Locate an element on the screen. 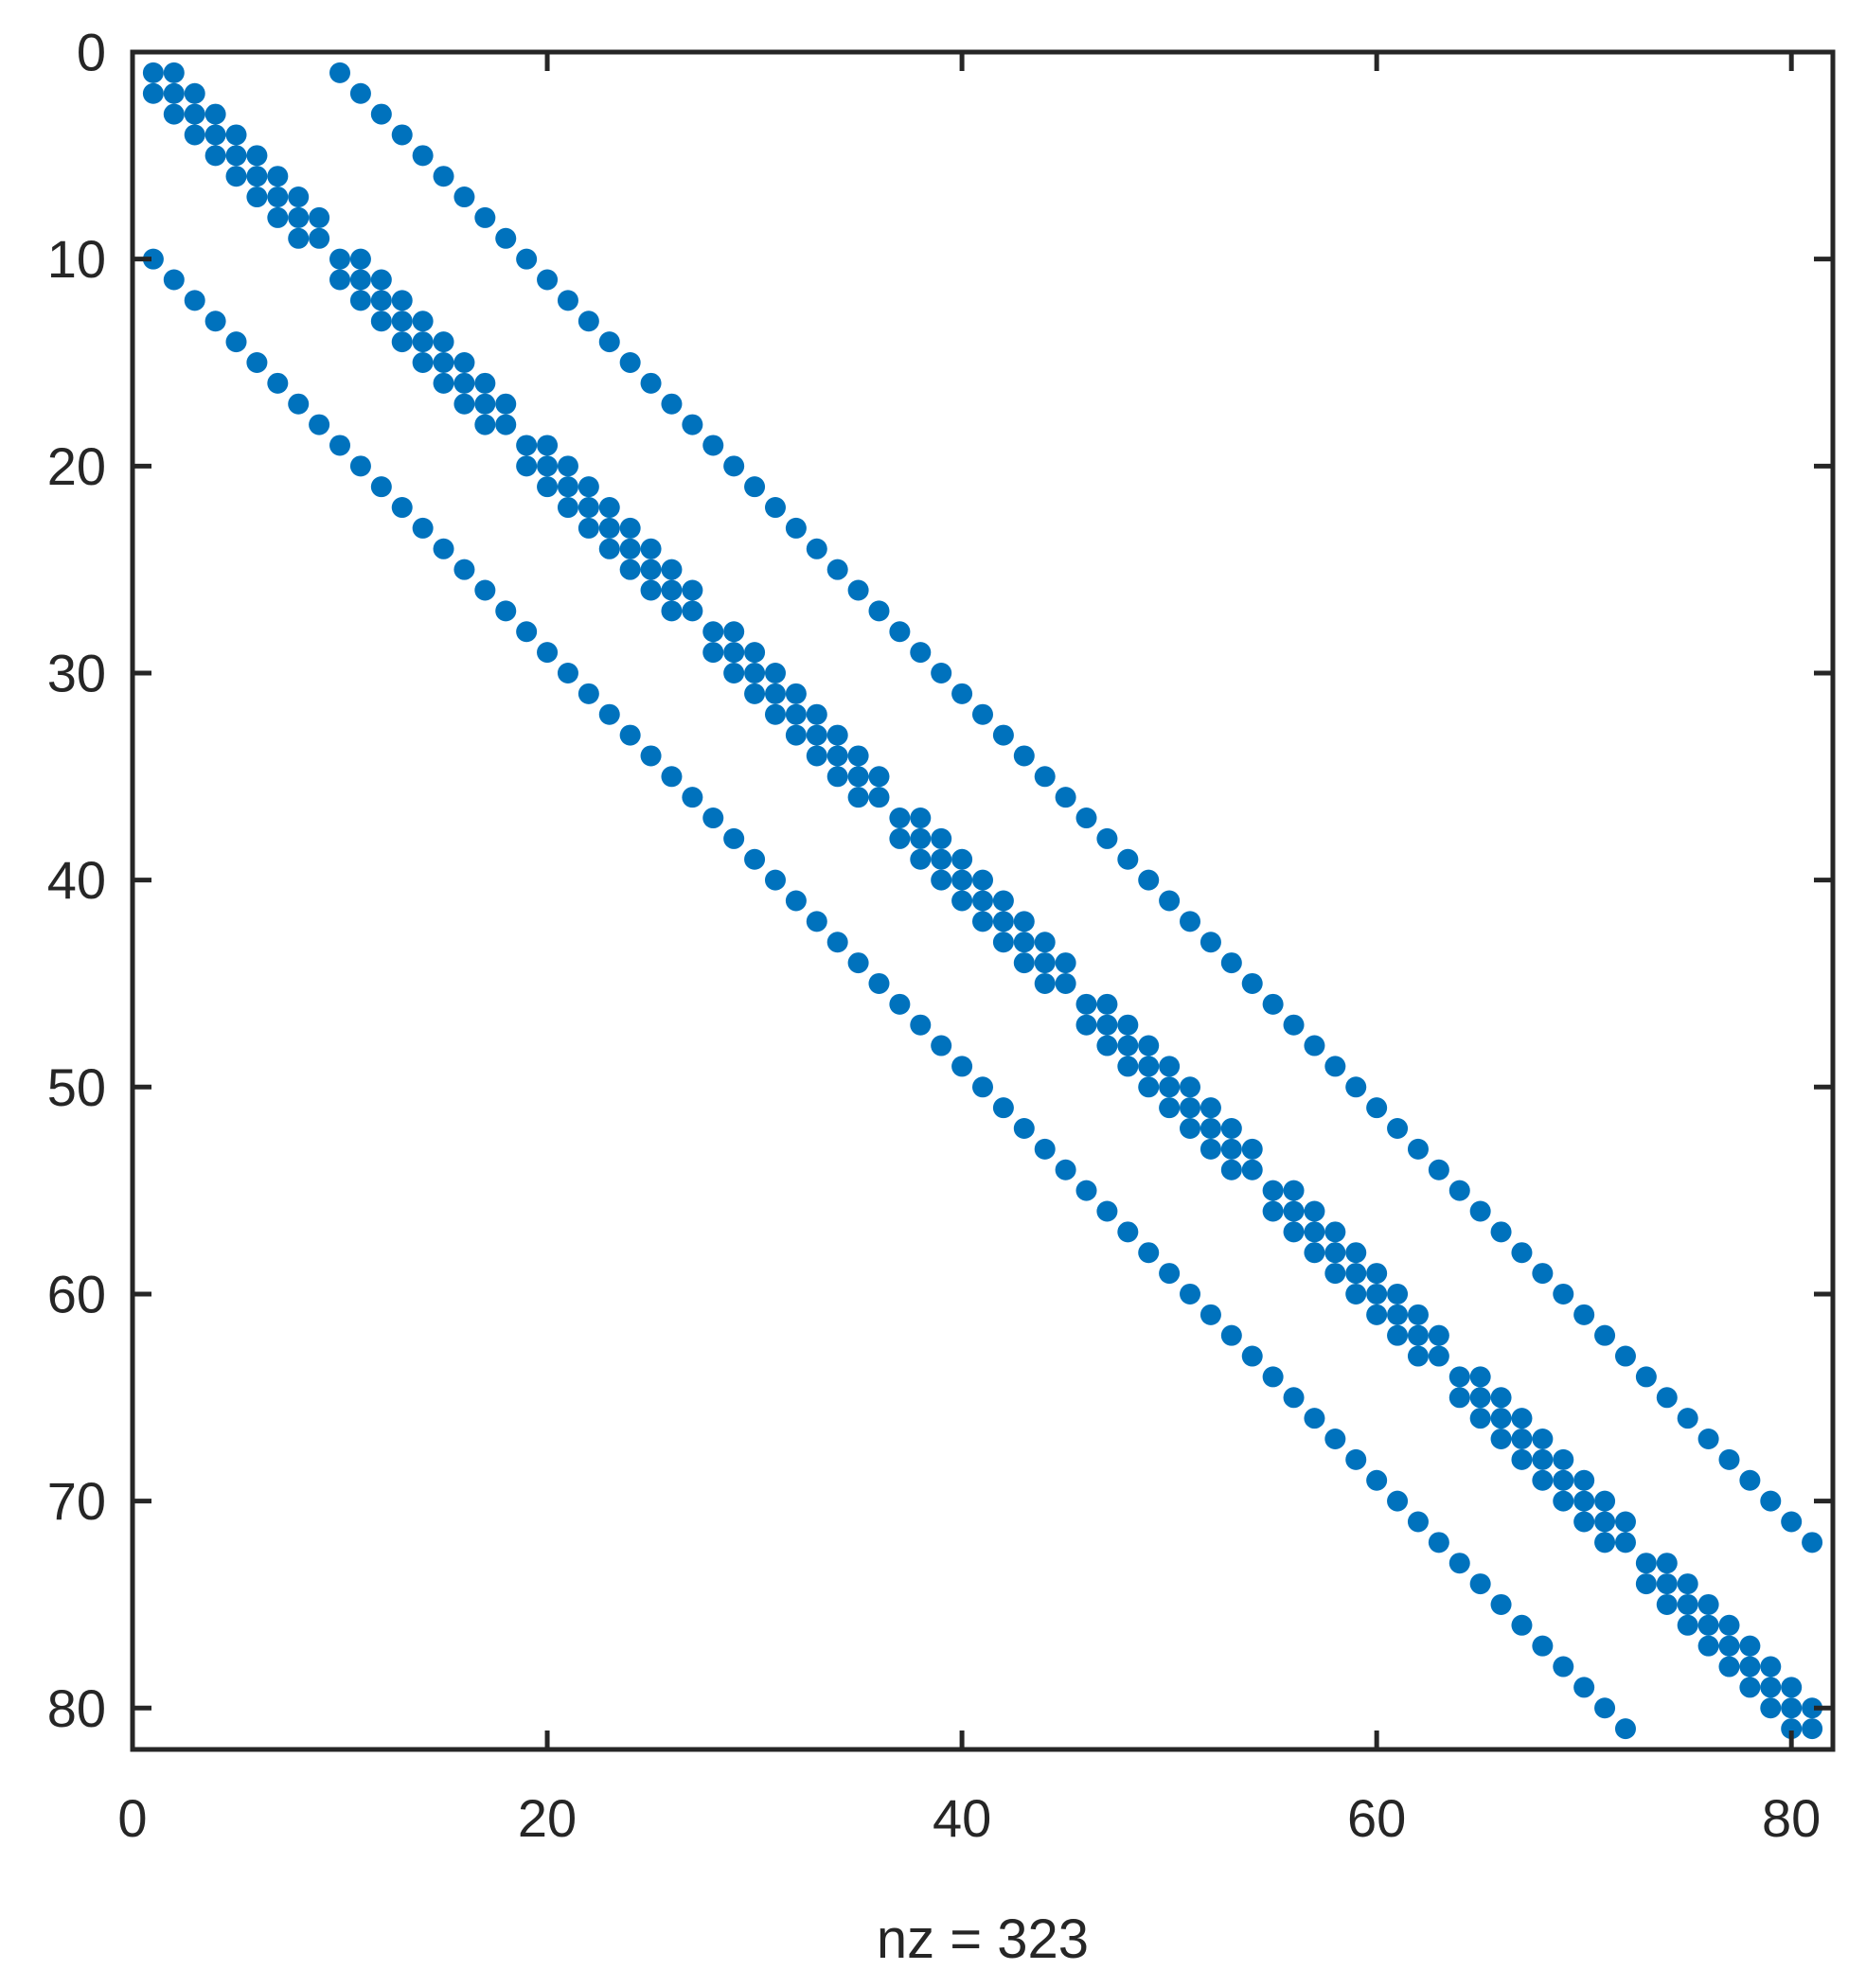  y-tick-label: 10 is located at coordinates (76, 259).